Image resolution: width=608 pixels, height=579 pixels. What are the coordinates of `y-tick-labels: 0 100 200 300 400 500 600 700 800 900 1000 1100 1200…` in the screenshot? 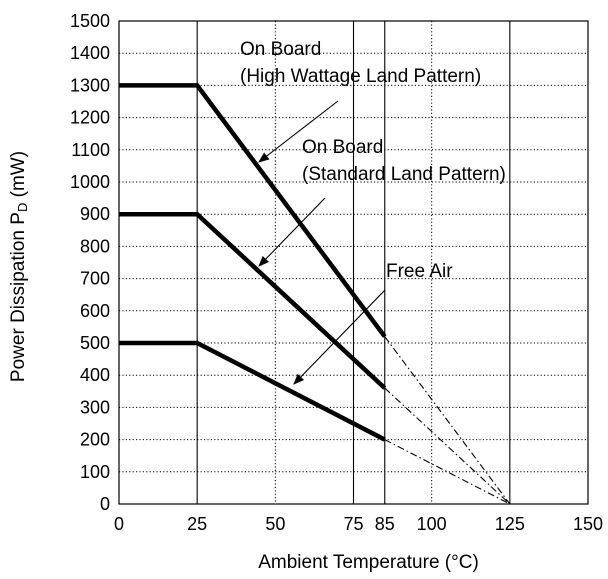 It's located at (90, 262).